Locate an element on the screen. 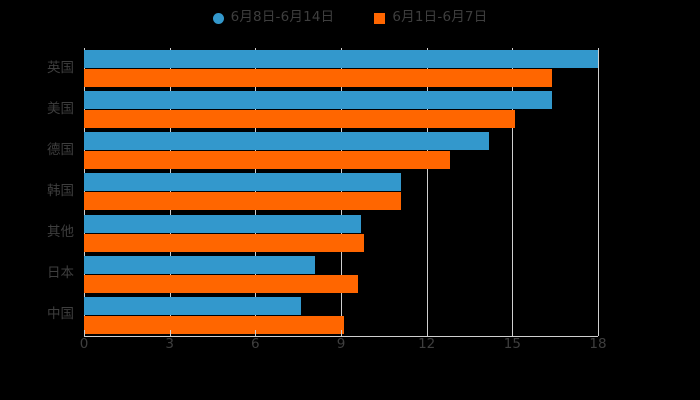 Image resolution: width=700 pixels, height=400 pixels. x-axis-tick-label: 0 is located at coordinates (84, 344).